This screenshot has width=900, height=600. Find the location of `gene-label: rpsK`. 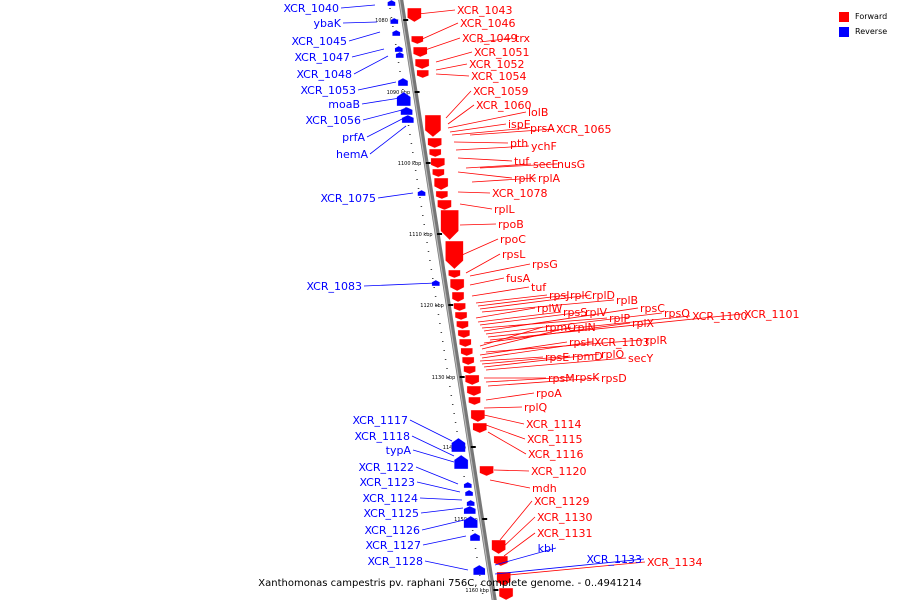

gene-label: rpsK is located at coordinates (587, 377).